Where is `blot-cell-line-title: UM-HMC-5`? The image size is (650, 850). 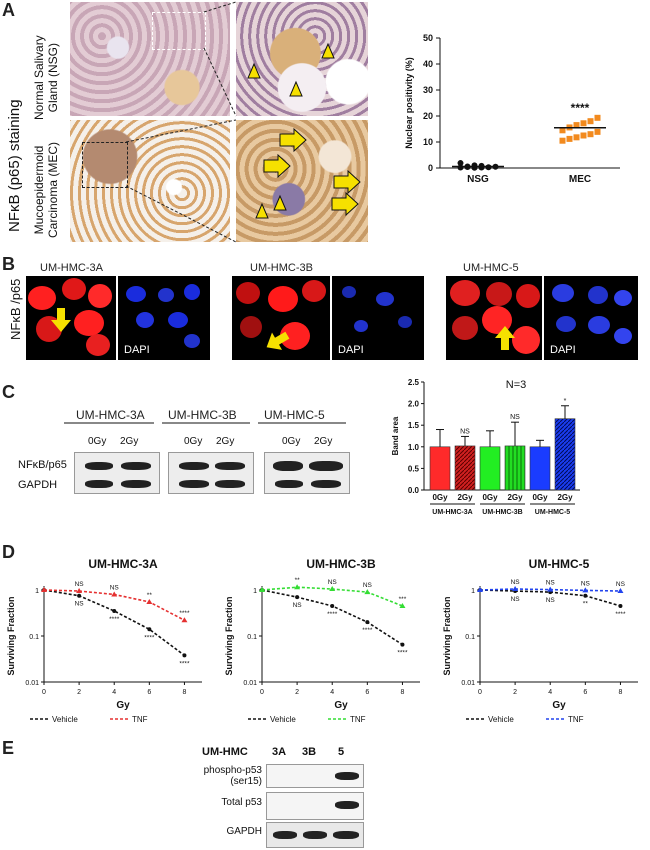 blot-cell-line-title: UM-HMC-5 is located at coordinates (294, 415).